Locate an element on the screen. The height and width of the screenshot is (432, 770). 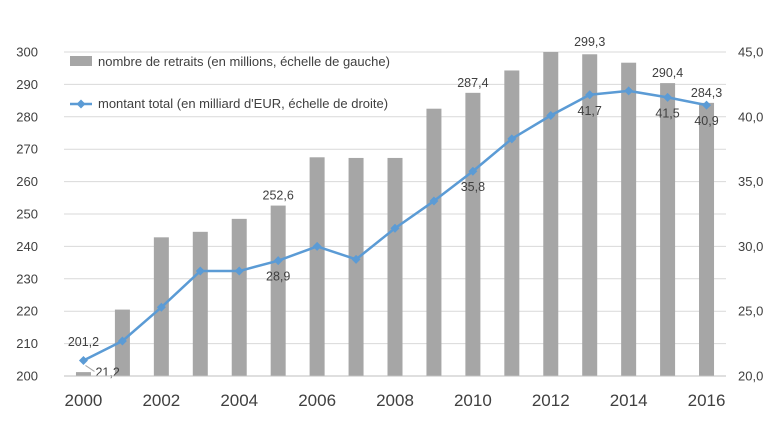
x-tick-label: 2004 is located at coordinates (239, 400).